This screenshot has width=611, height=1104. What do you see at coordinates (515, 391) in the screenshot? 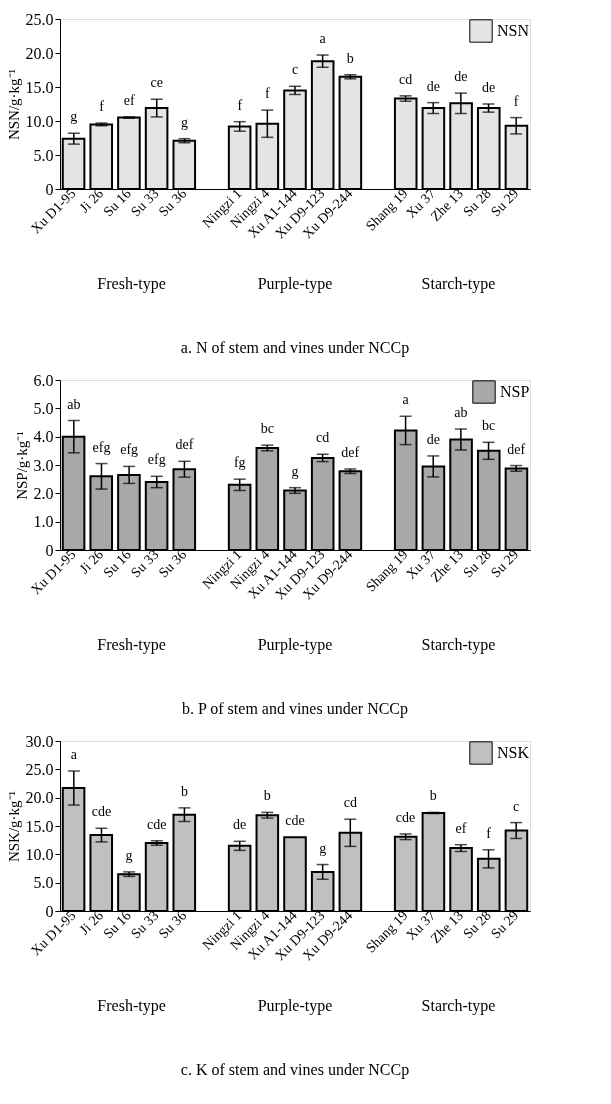
I see `legend-label: NSP` at bounding box center [515, 391].